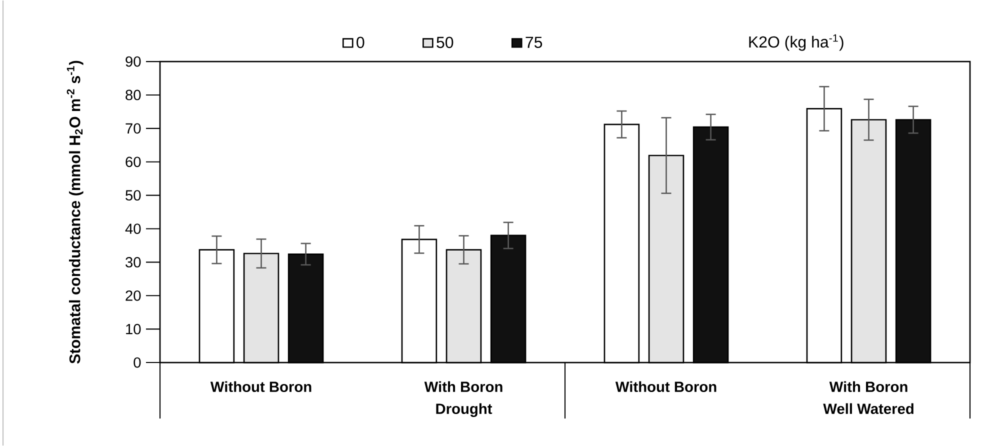 The height and width of the screenshot is (446, 984). Describe the element at coordinates (137, 362) in the screenshot. I see `y-tick-label: 0` at that location.